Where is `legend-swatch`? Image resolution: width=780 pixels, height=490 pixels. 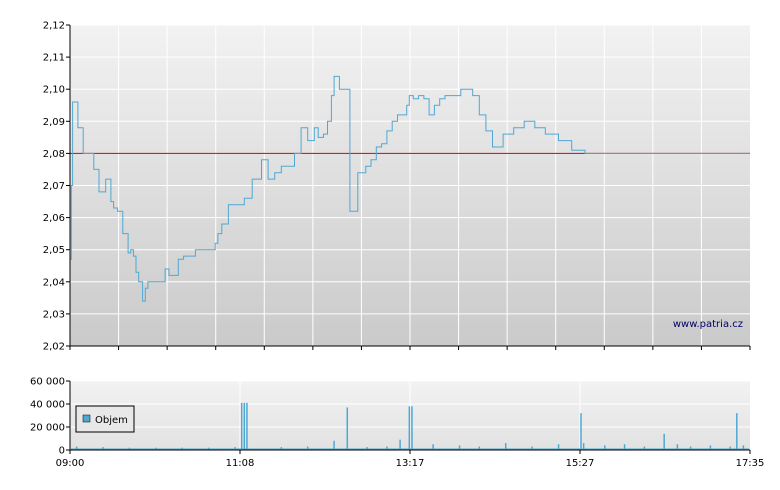 legend-swatch is located at coordinates (86, 418).